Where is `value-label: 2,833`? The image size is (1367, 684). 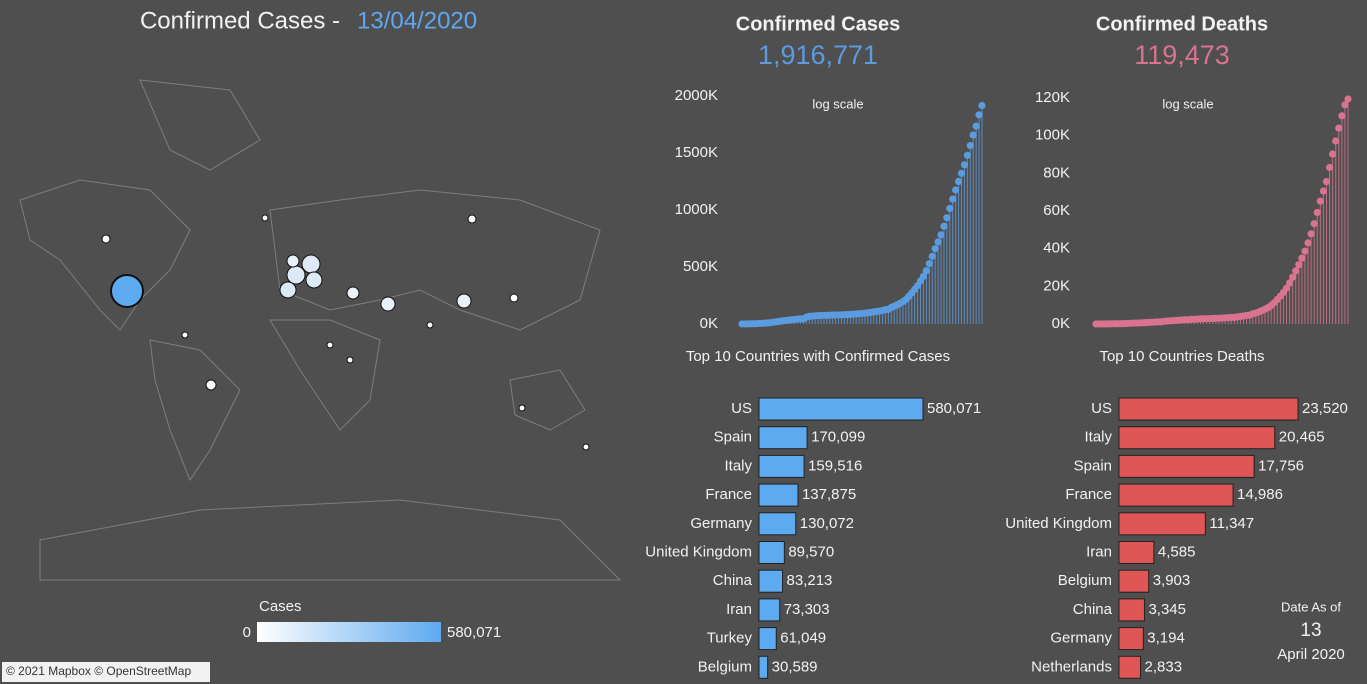
value-label: 2,833 is located at coordinates (1164, 666).